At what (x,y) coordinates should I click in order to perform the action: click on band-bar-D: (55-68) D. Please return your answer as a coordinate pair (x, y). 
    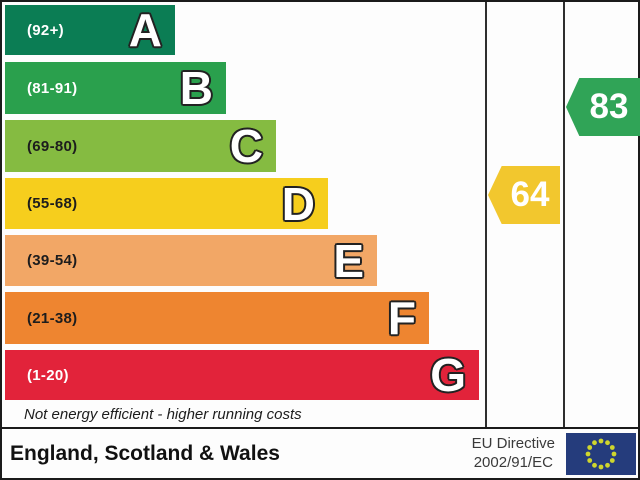
    Looking at the image, I should click on (166, 203).